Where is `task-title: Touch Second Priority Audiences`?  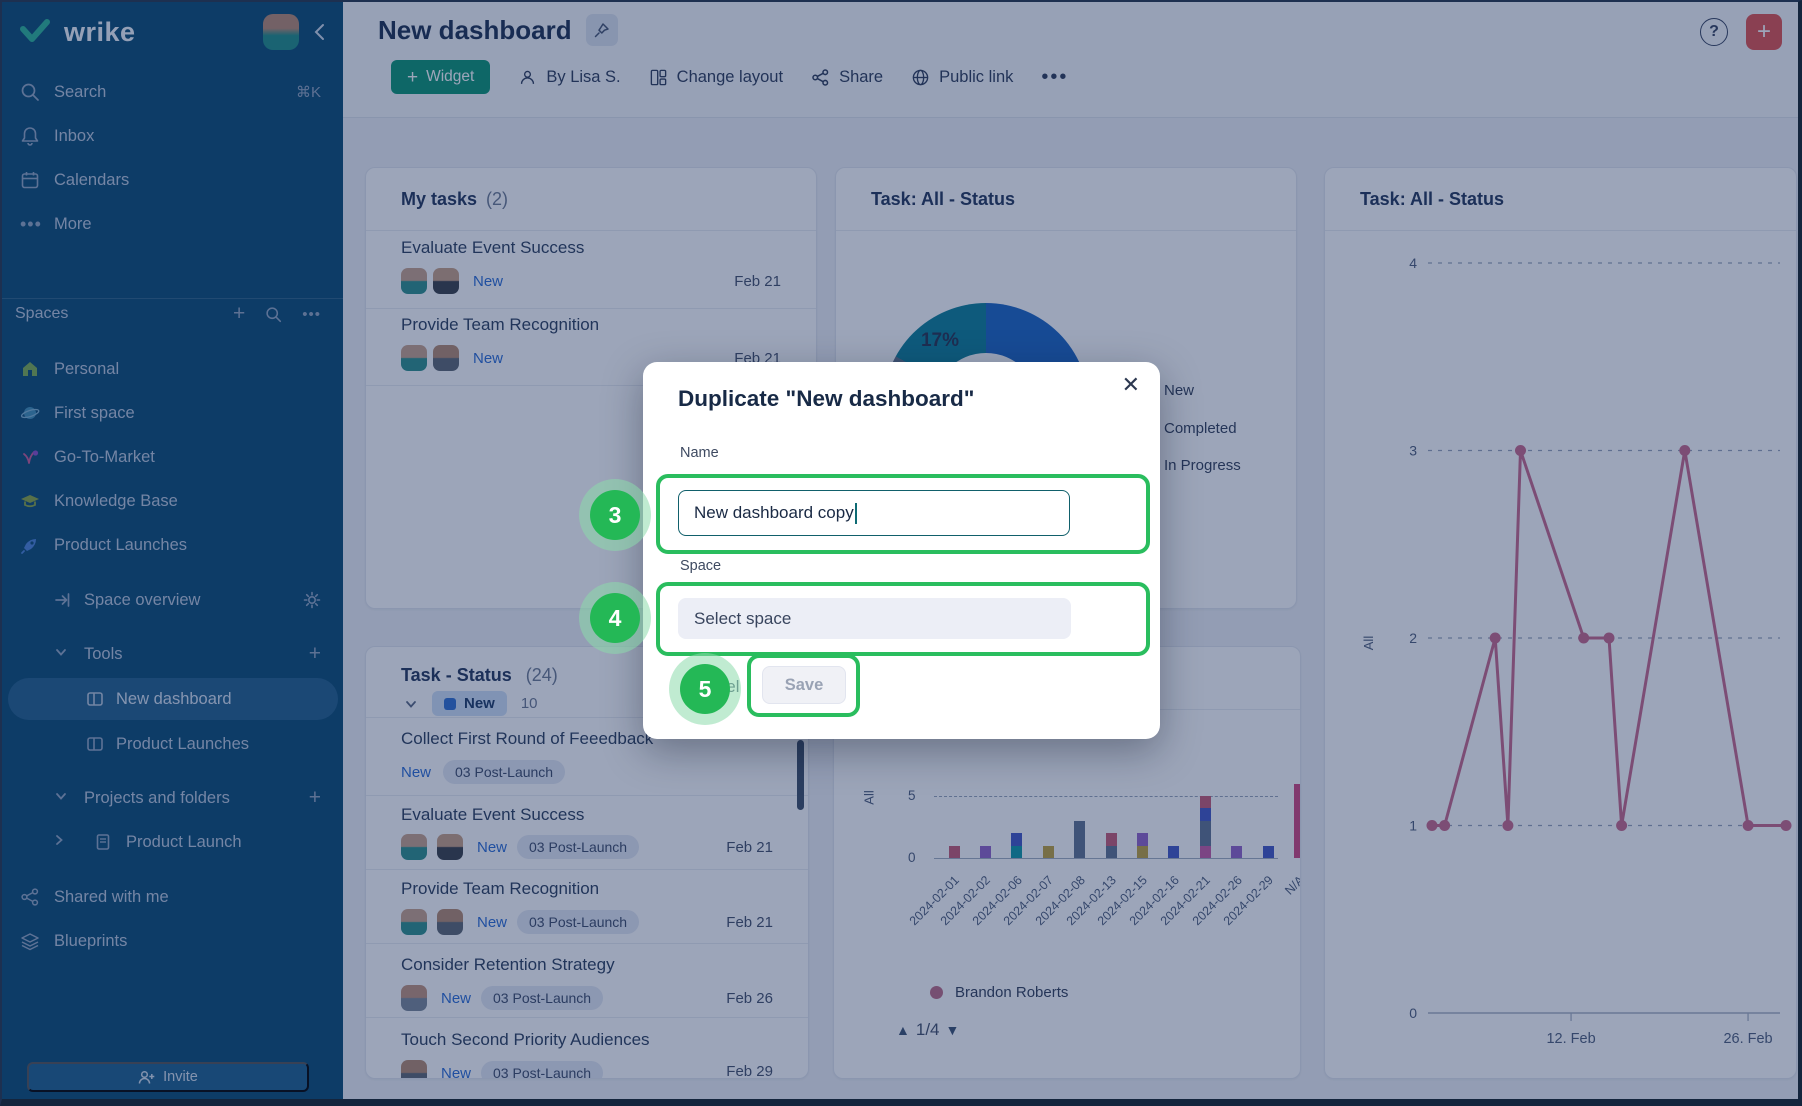
task-title: Touch Second Priority Audiences is located at coordinates (525, 1039).